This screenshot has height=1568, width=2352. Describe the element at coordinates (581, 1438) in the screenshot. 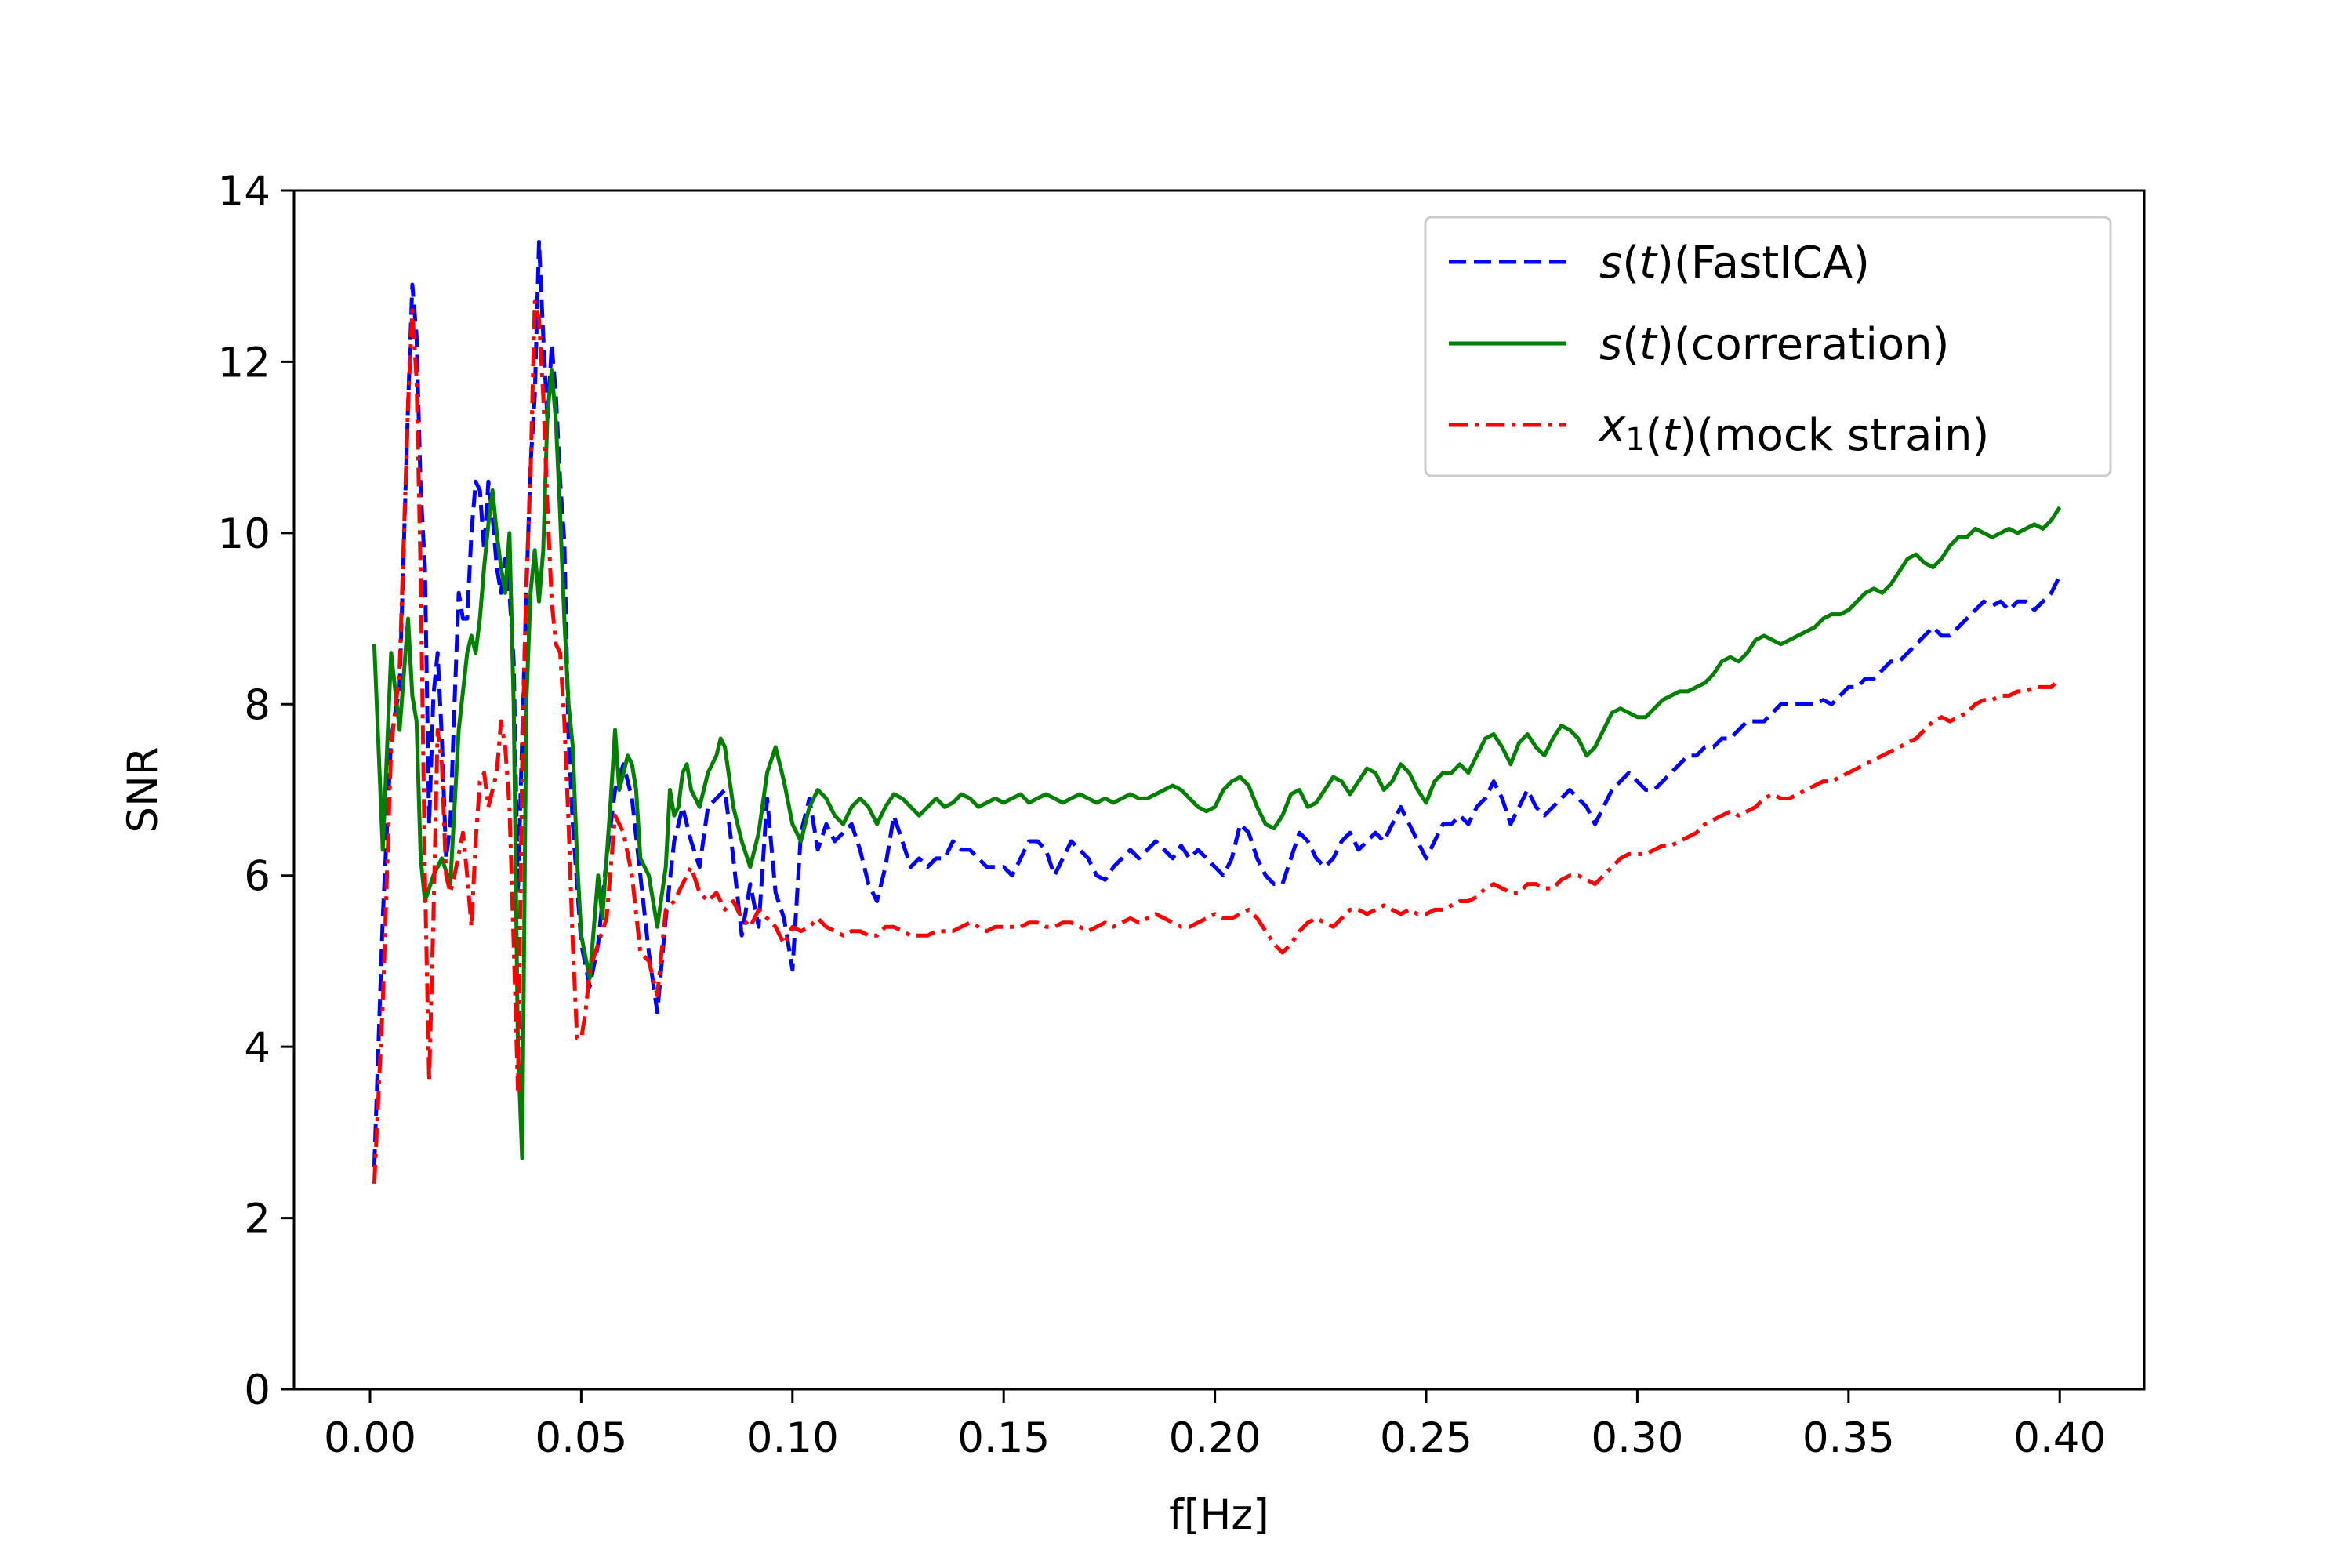

I see `x-tick-label: 0.05` at that location.